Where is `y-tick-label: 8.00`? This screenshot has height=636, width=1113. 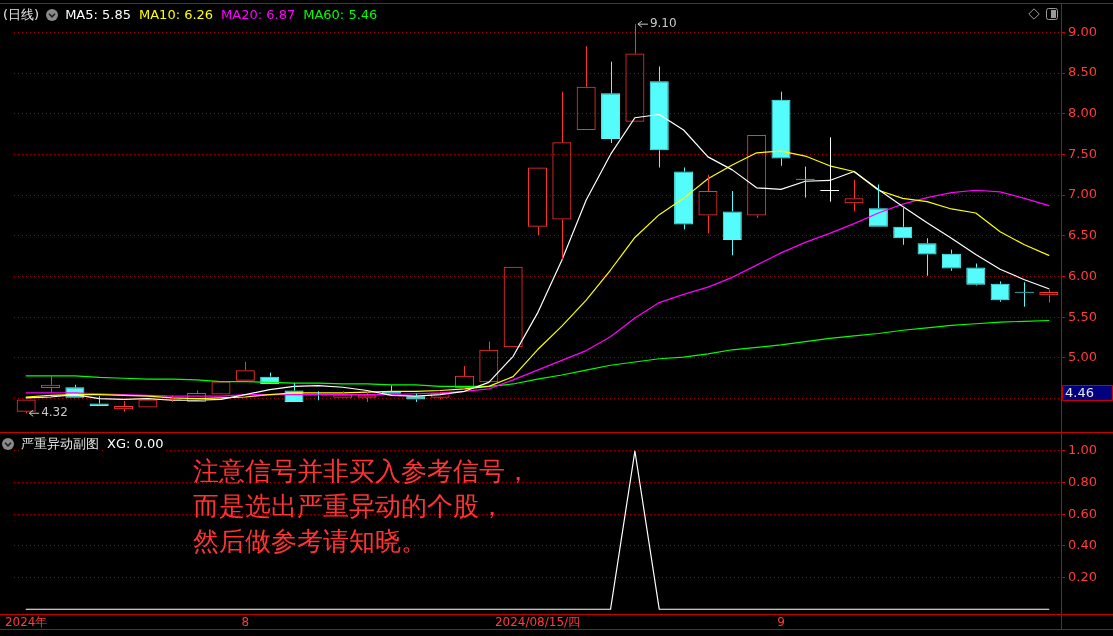
y-tick-label: 8.00 is located at coordinates (1082, 113).